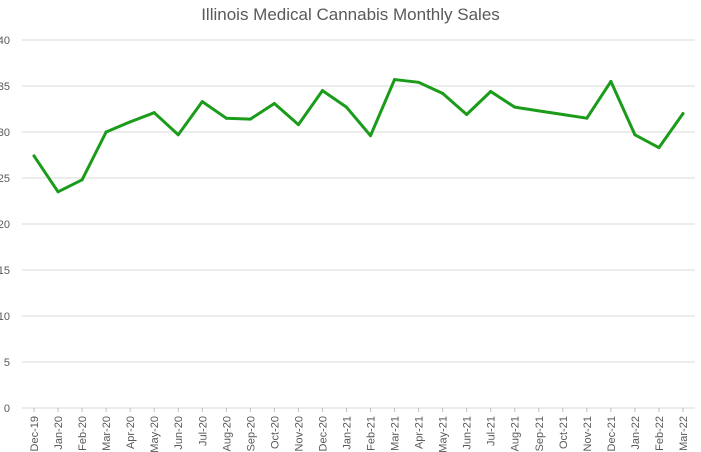 This screenshot has height=452, width=701. Describe the element at coordinates (179, 433) in the screenshot. I see `x-tick-label: Jun-20` at that location.